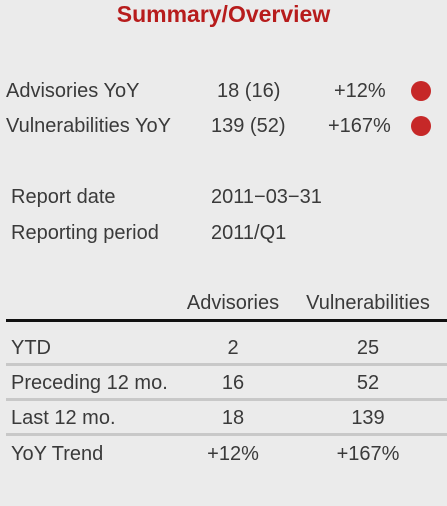  What do you see at coordinates (226, 320) in the screenshot?
I see `table-header-divider` at bounding box center [226, 320].